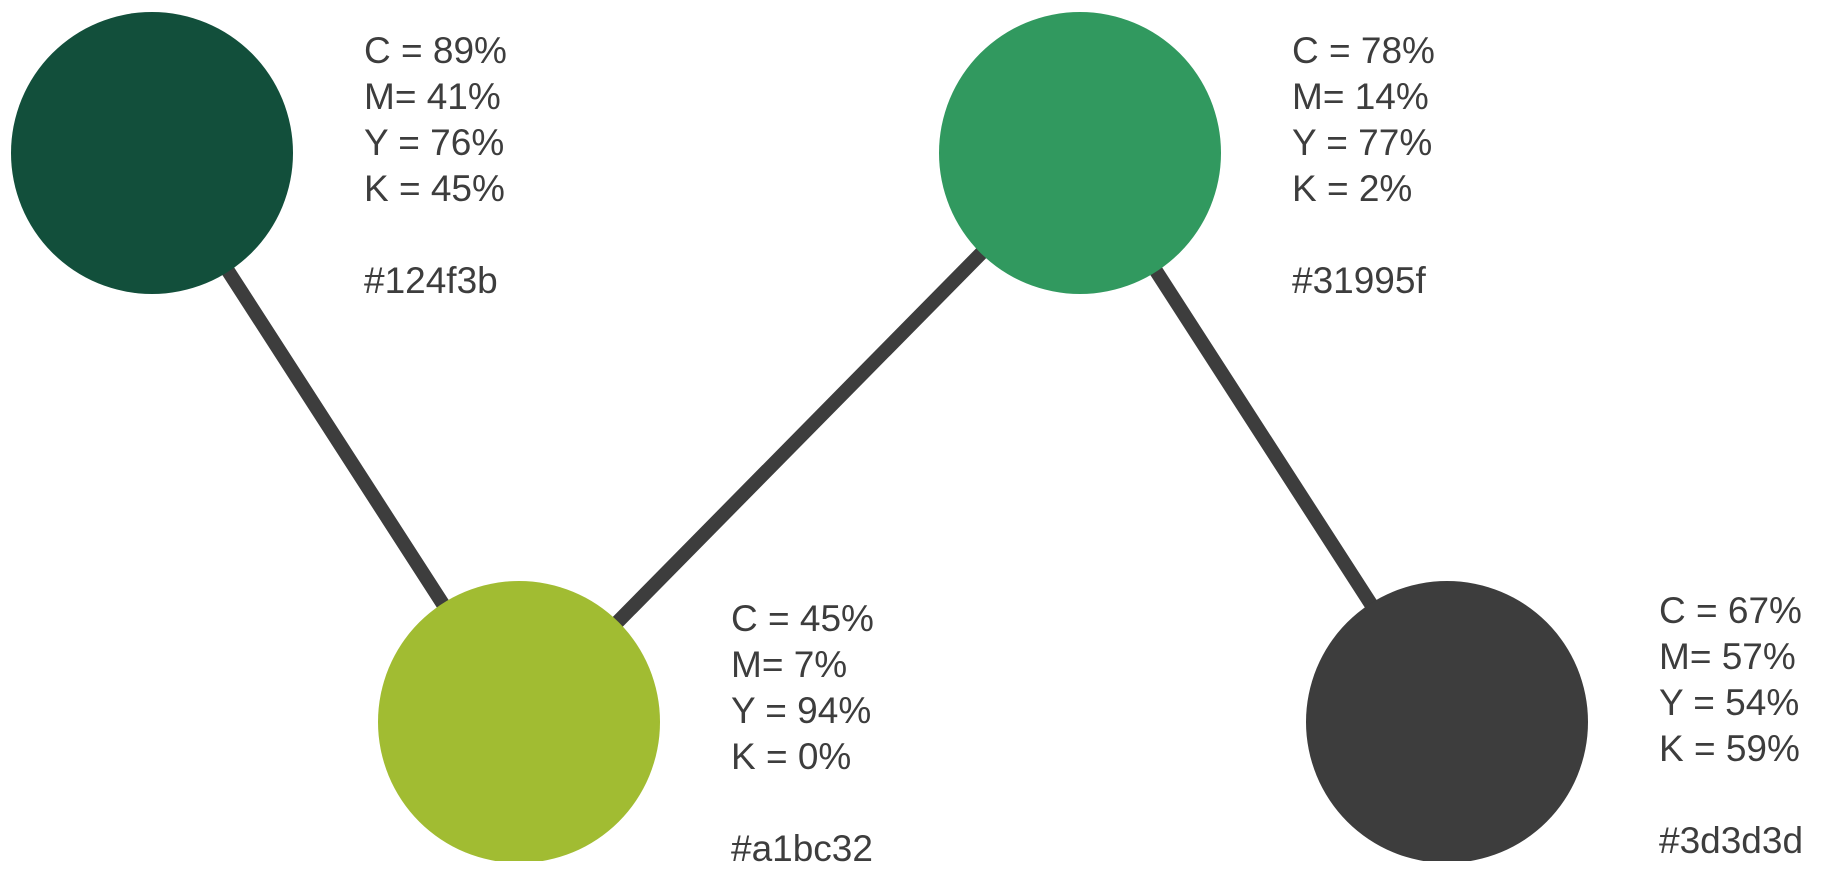 This screenshot has width=1827, height=872. Describe the element at coordinates (1359, 280) in the screenshot. I see `hex-code: #31995f` at that location.